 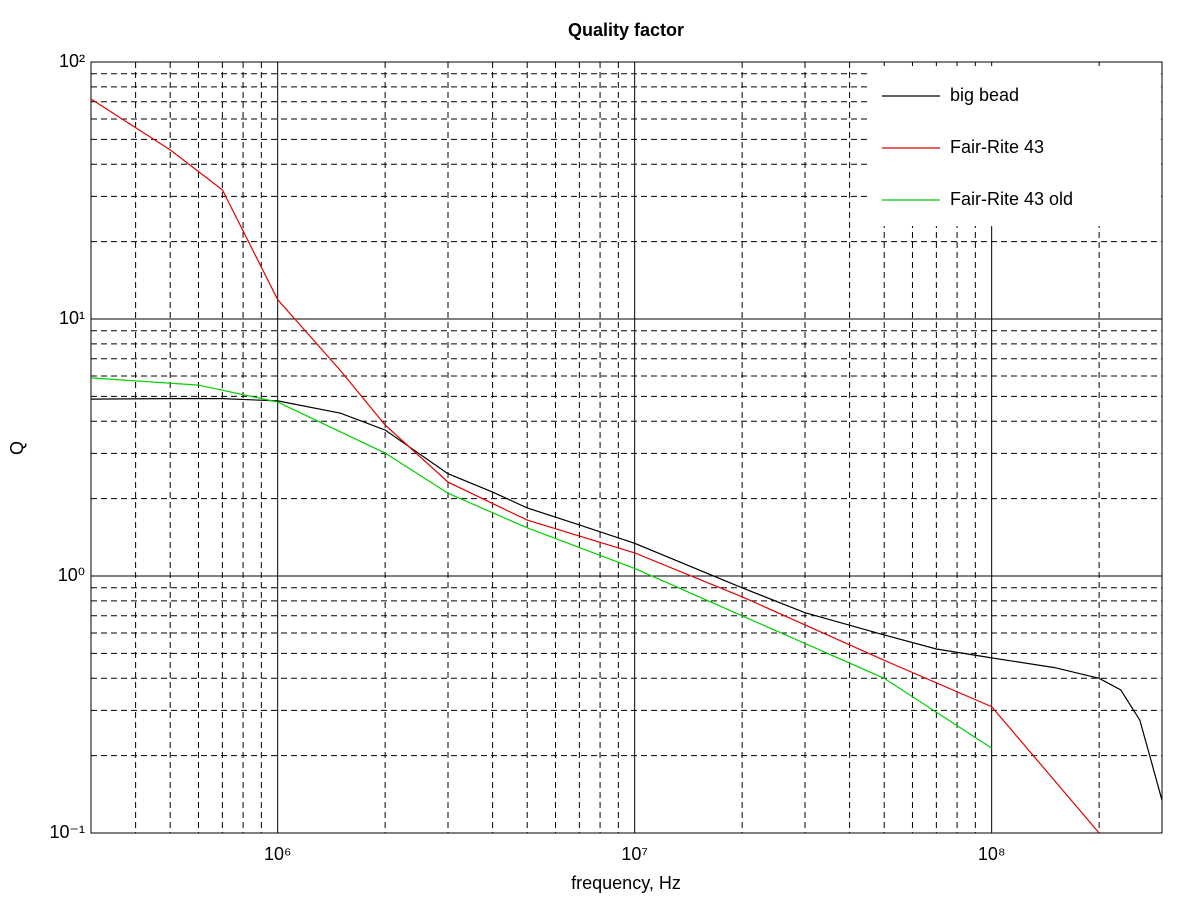 I want to click on x-axis-label: frequency, Hz, so click(x=626, y=883).